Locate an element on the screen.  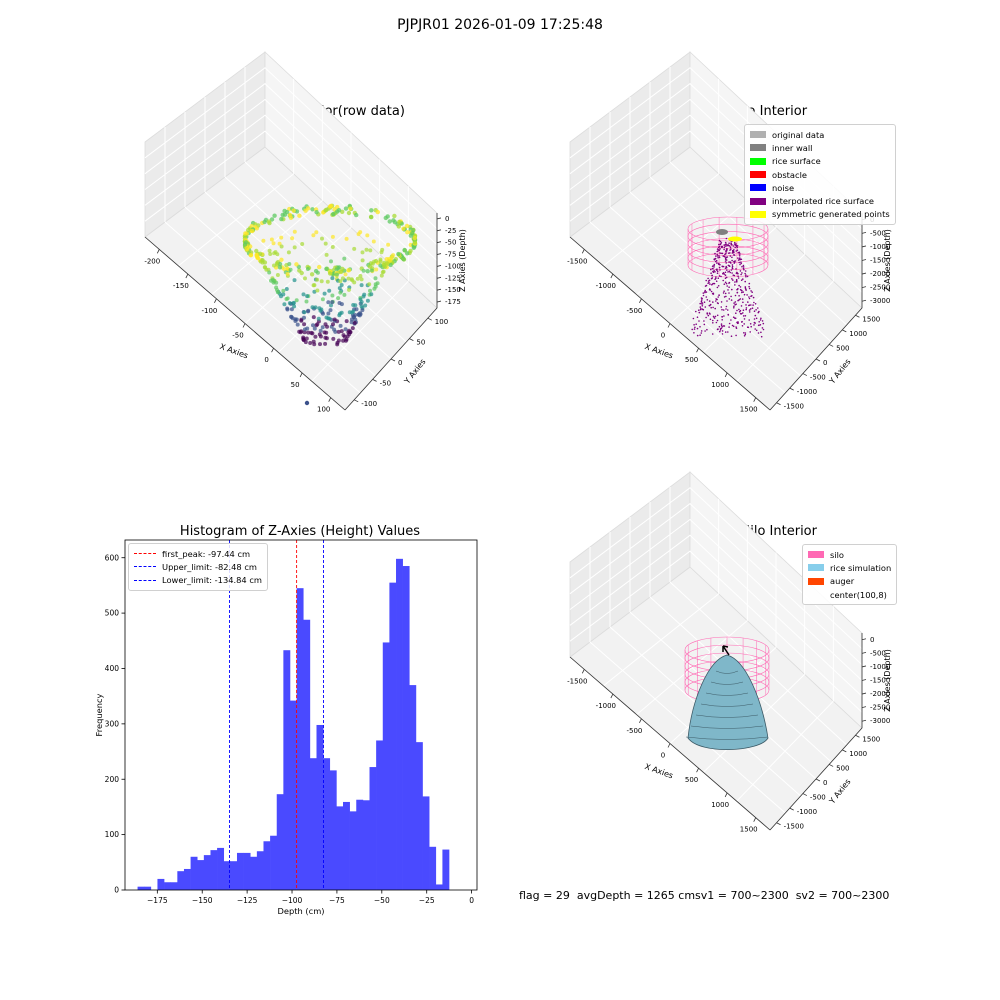
legend-label: rice surface is located at coordinates (796, 161).